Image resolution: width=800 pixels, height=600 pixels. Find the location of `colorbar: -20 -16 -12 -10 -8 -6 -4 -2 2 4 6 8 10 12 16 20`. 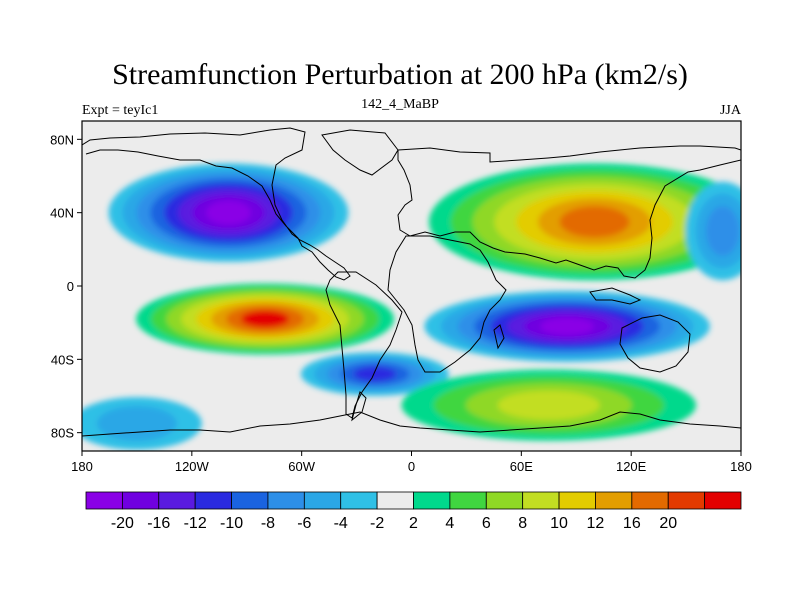

colorbar: -20 -16 -12 -10 -8 -6 -4 -2 2 4 6 8 10 12 16 20 is located at coordinates (413, 511).